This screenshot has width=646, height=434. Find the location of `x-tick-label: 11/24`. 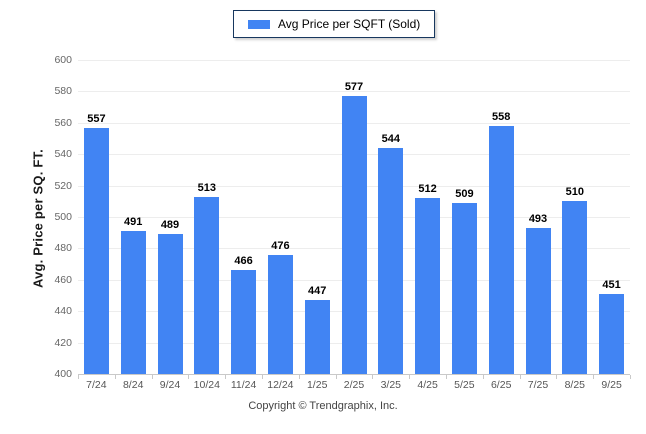

x-tick-label: 11/24 is located at coordinates (243, 385).